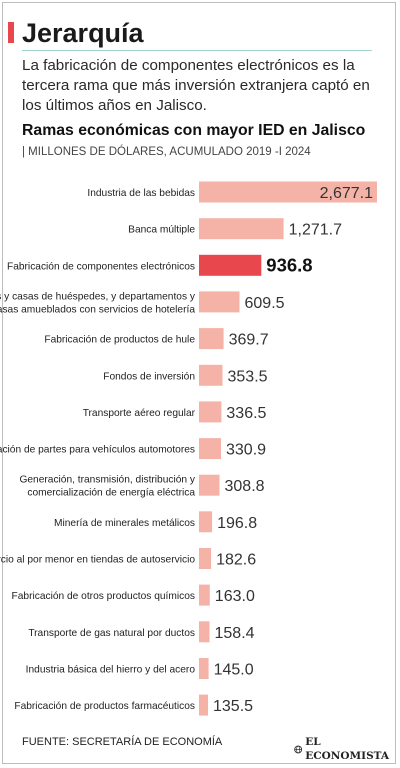 The image size is (400, 768). Describe the element at coordinates (122, 742) in the screenshot. I see `source-note: FUENTE: SECRETARÍA DE ECONOMÍA` at that location.